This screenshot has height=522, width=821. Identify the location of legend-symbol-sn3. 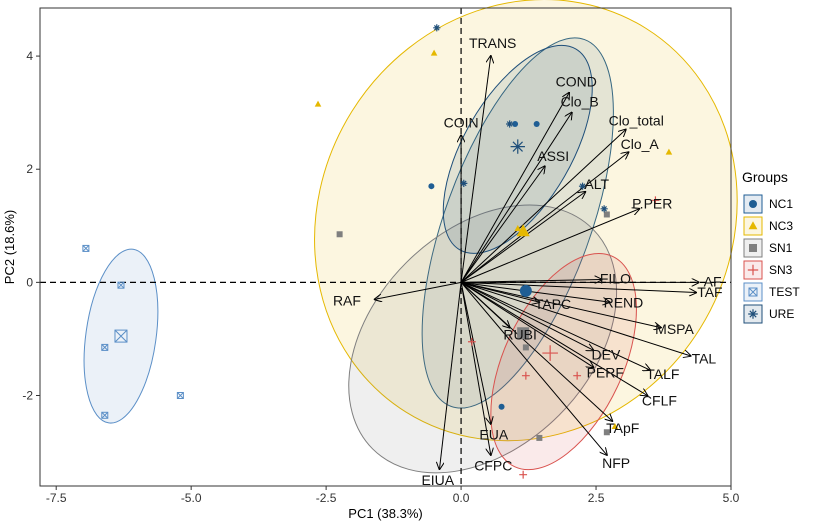
(753, 270).